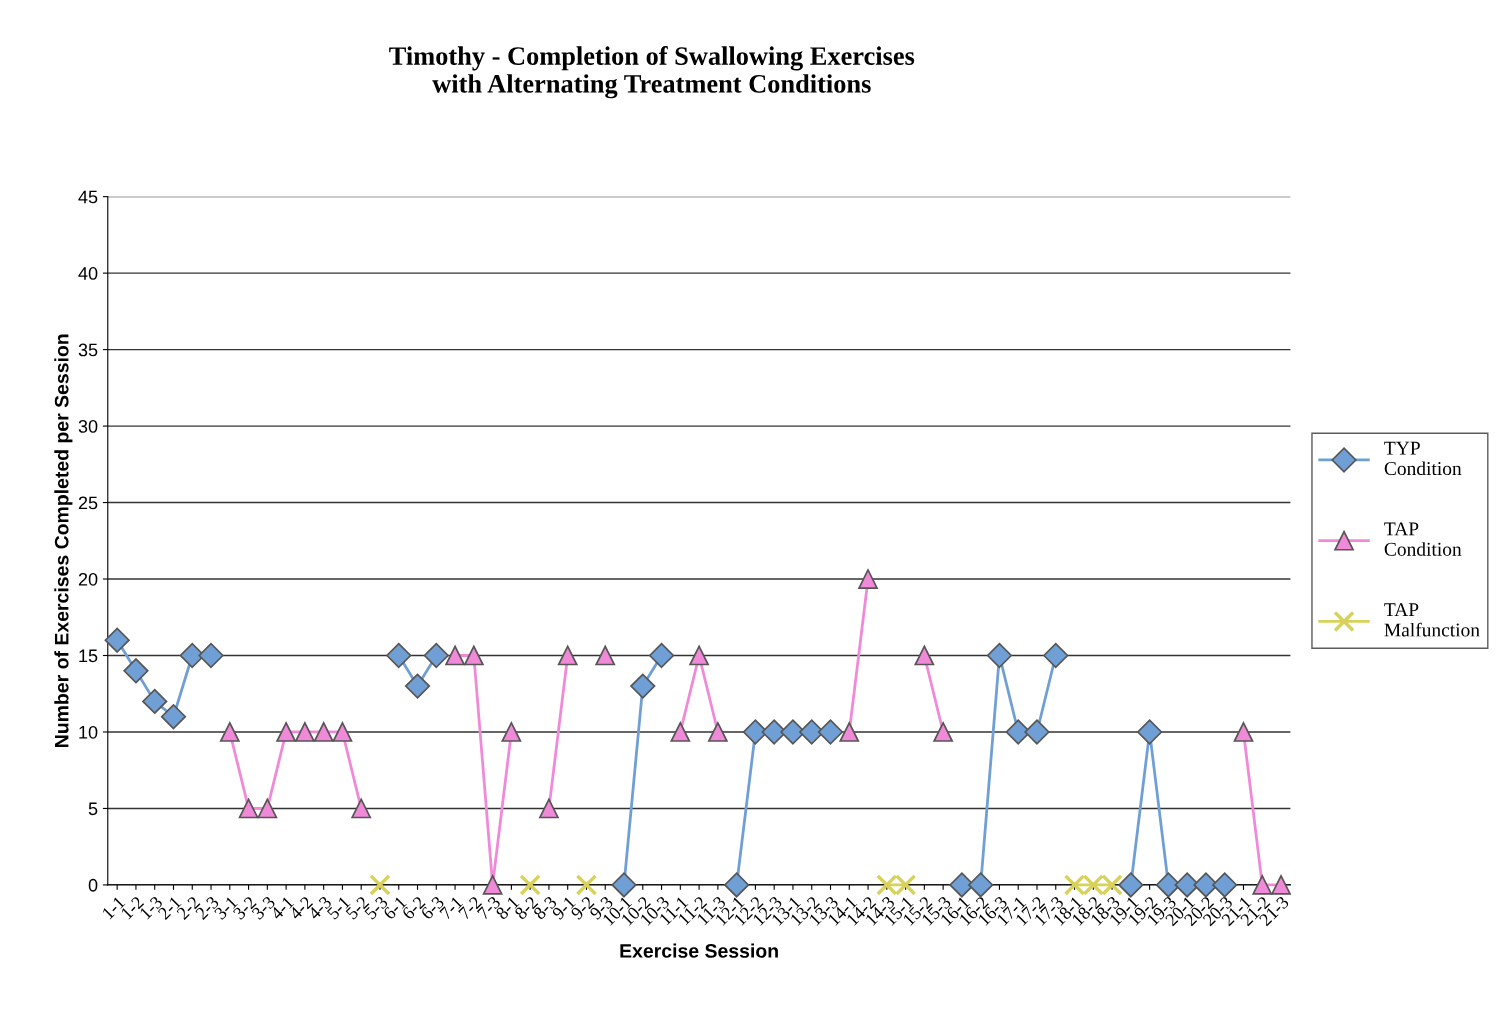 This screenshot has width=1497, height=1035. I want to click on y-tick-label: 30, so click(88, 426).